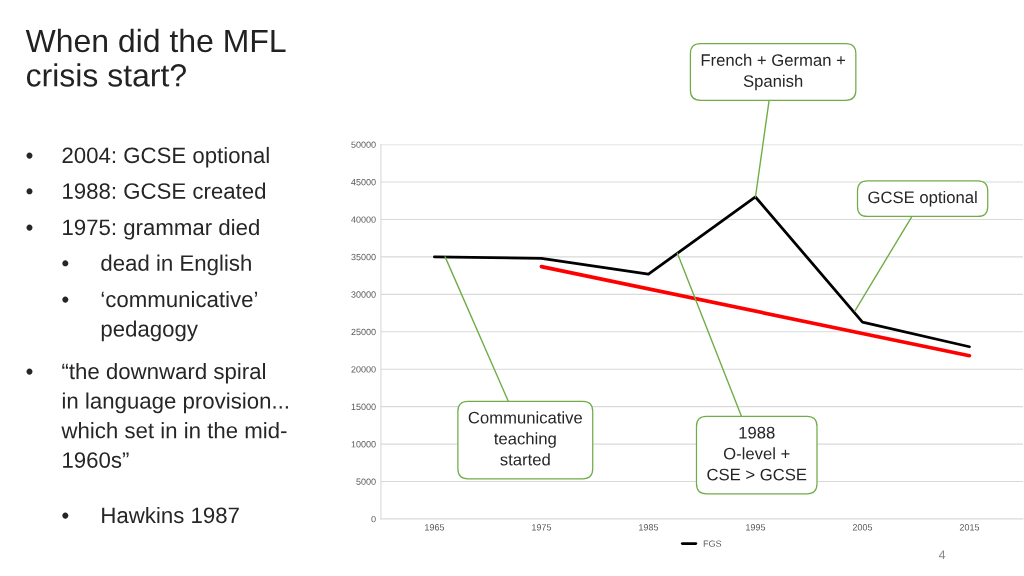 The height and width of the screenshot is (576, 1024). What do you see at coordinates (363, 369) in the screenshot?
I see `y-tick-label: 20000` at bounding box center [363, 369].